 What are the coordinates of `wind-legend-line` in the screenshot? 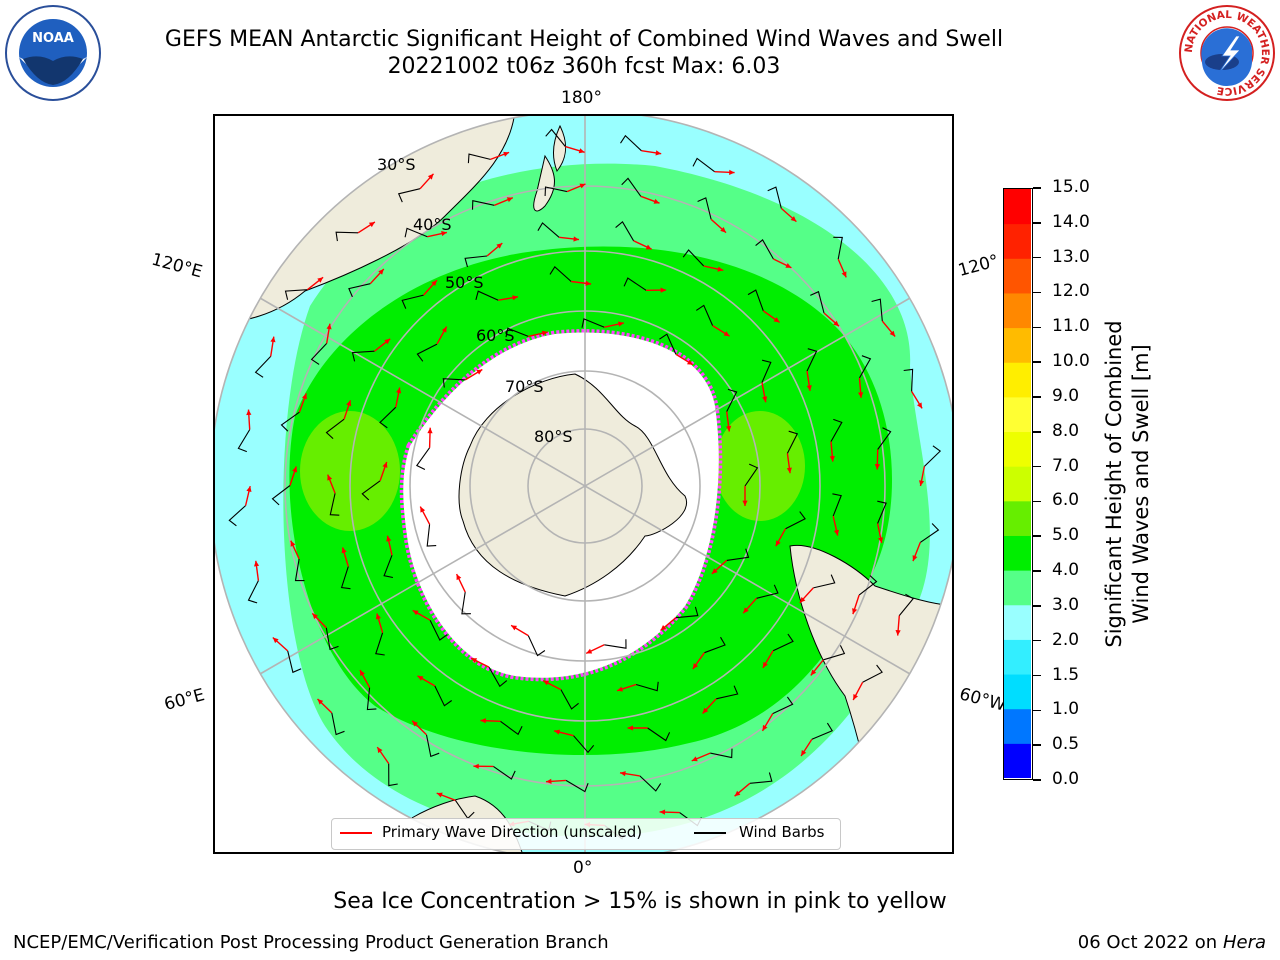 It's located at (710, 833).